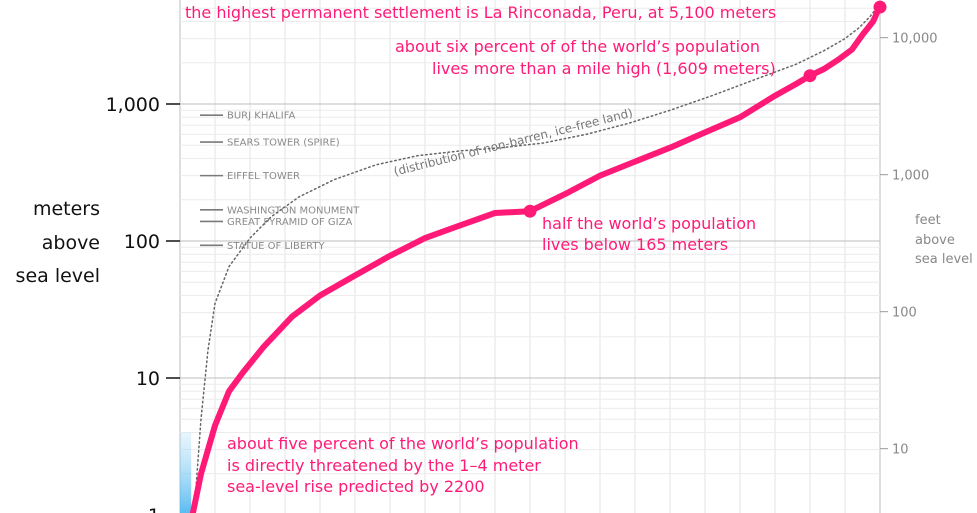 Image resolution: width=977 pixels, height=513 pixels. Describe the element at coordinates (935, 240) in the screenshot. I see `right-axis-label-line-2: above` at that location.